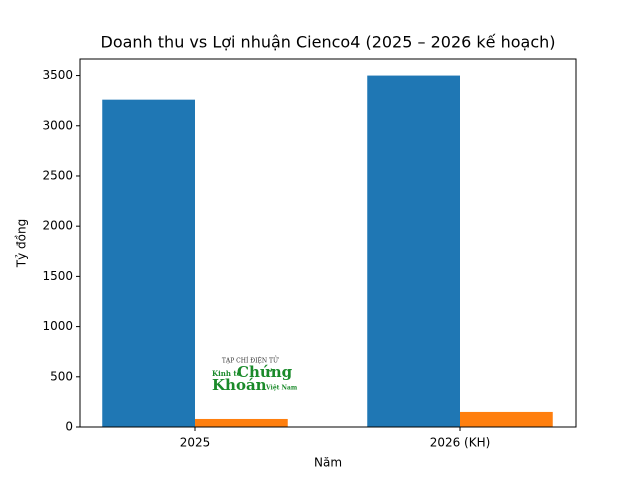  Describe the element at coordinates (265, 372) in the screenshot. I see `watermark-text: Chứng` at that location.